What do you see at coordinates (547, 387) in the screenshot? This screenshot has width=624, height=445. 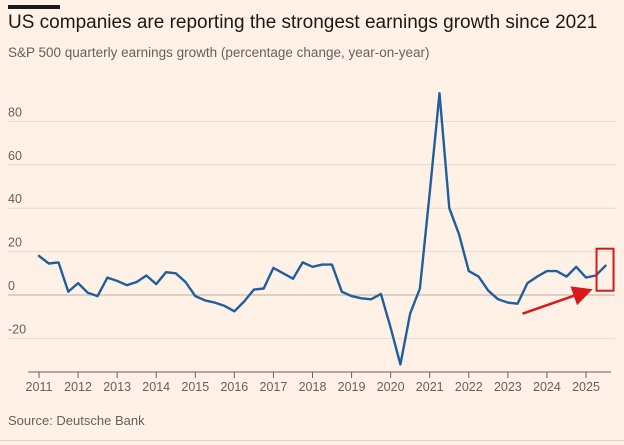 I see `x-tick-label: 2024` at bounding box center [547, 387].